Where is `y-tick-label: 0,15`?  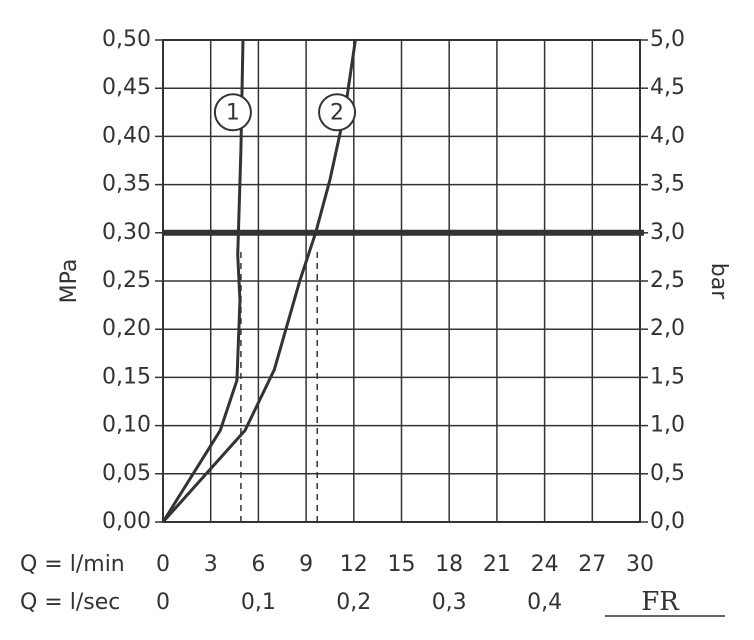 y-tick-label: 0,15 is located at coordinates (126, 376).